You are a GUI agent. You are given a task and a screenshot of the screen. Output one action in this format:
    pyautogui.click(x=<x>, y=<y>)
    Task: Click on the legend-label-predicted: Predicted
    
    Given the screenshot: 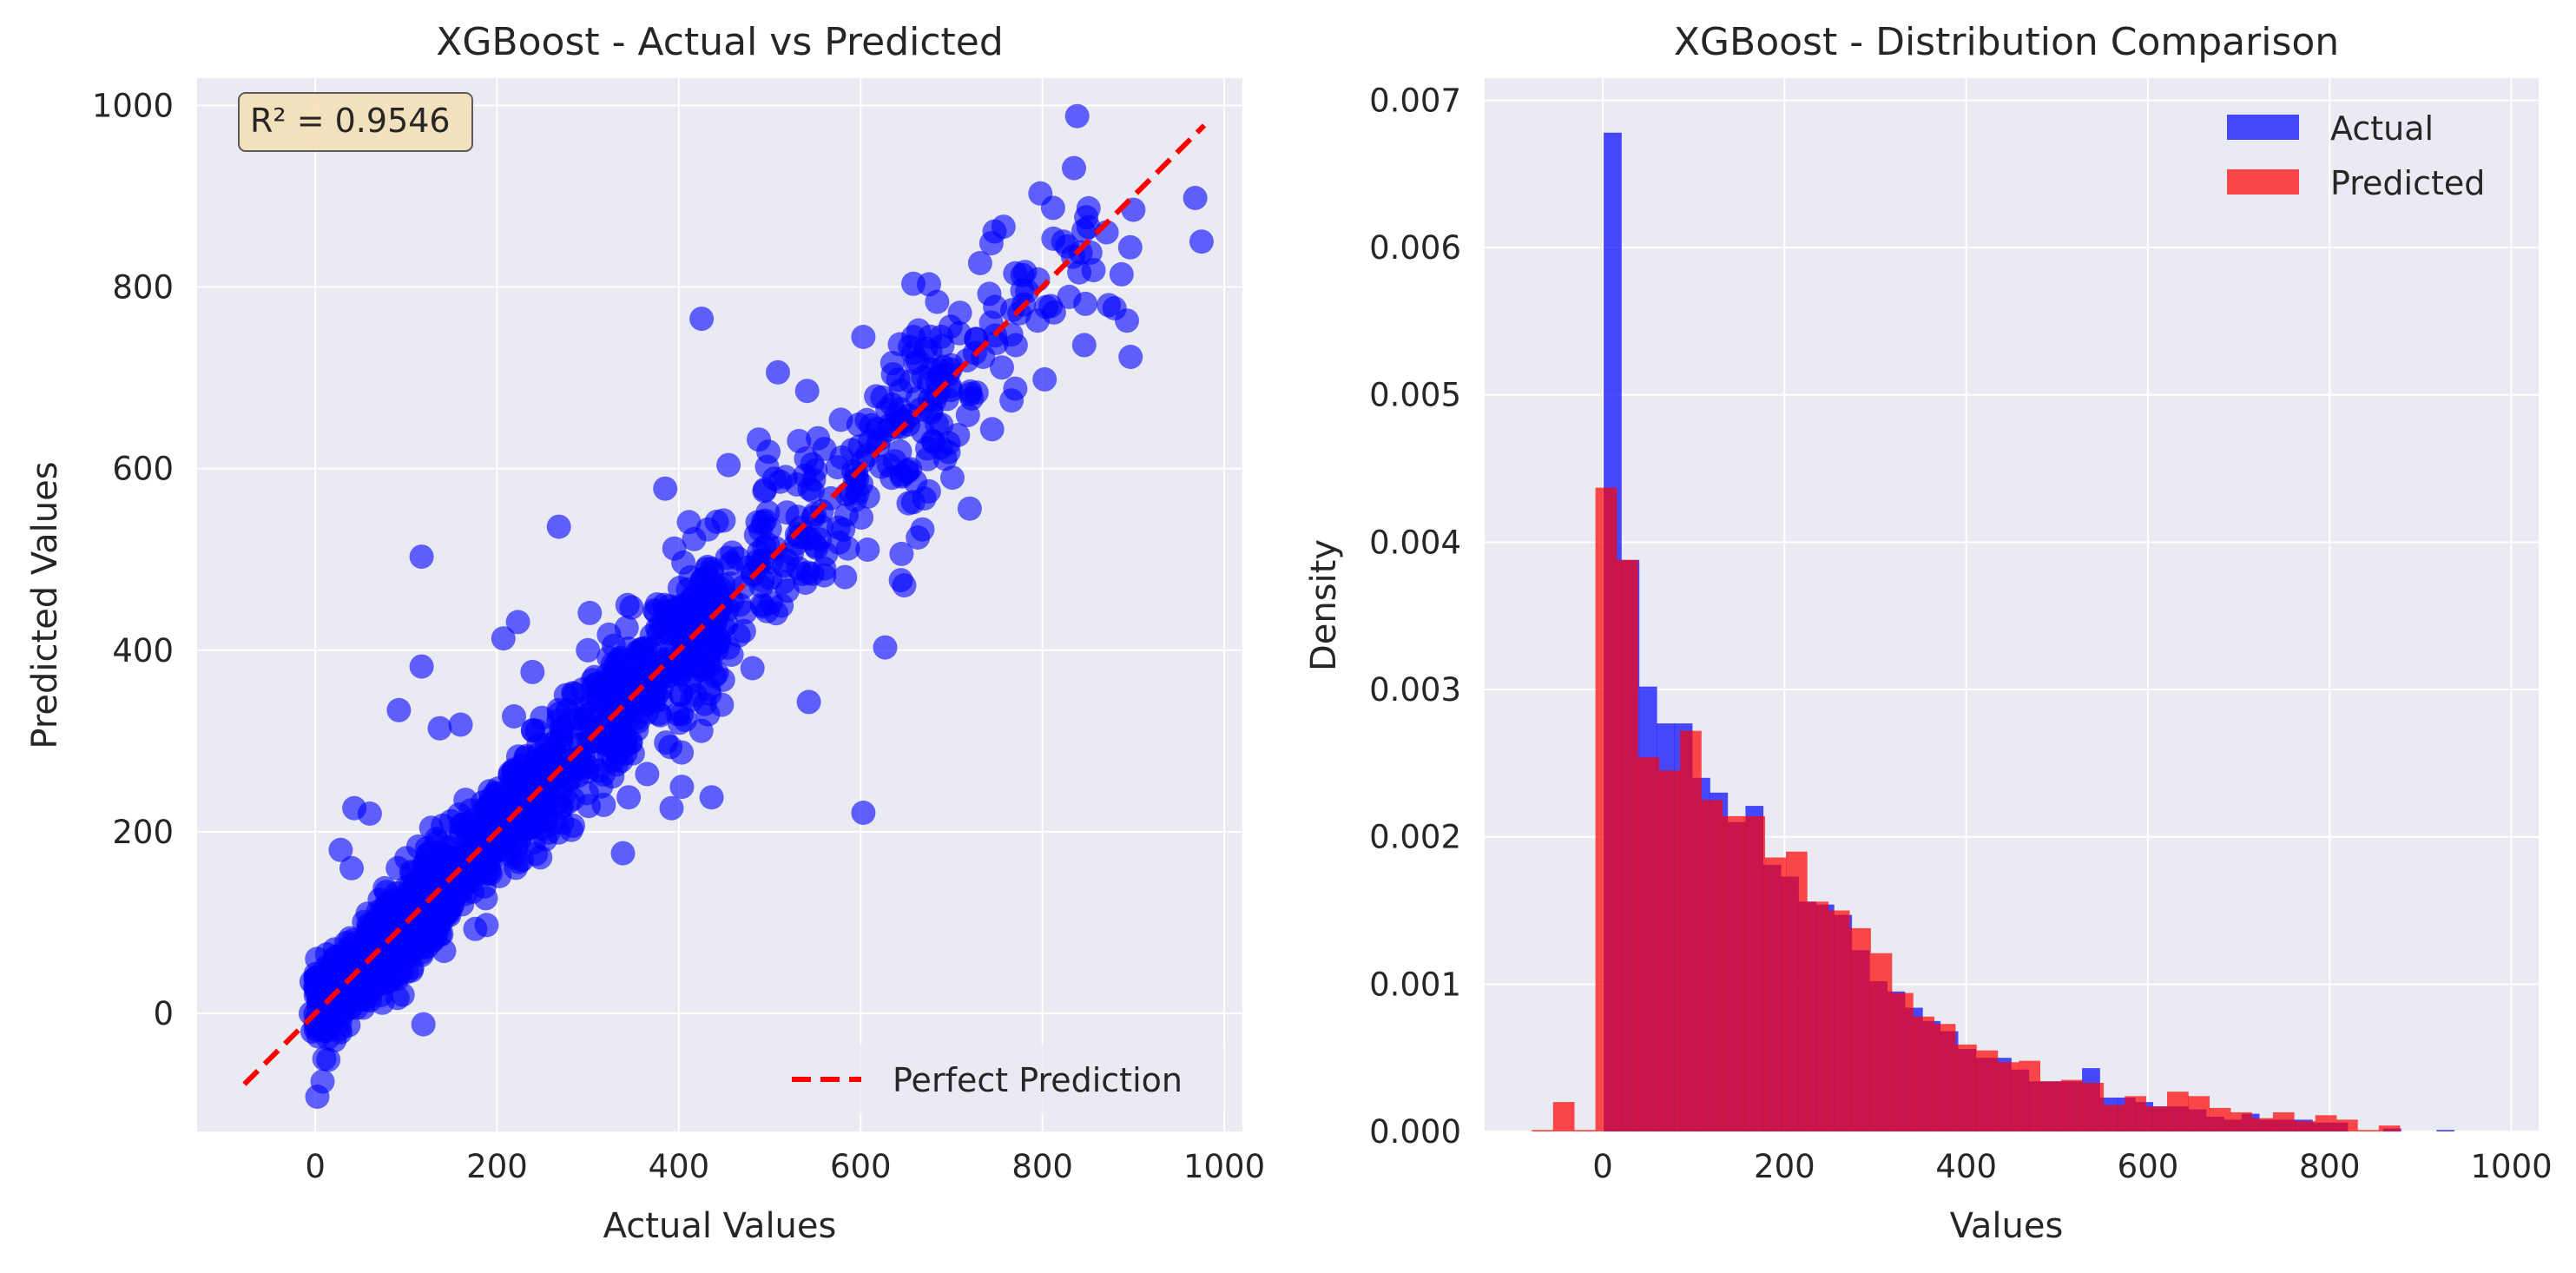 What is the action you would take?
    pyautogui.click(x=2407, y=183)
    